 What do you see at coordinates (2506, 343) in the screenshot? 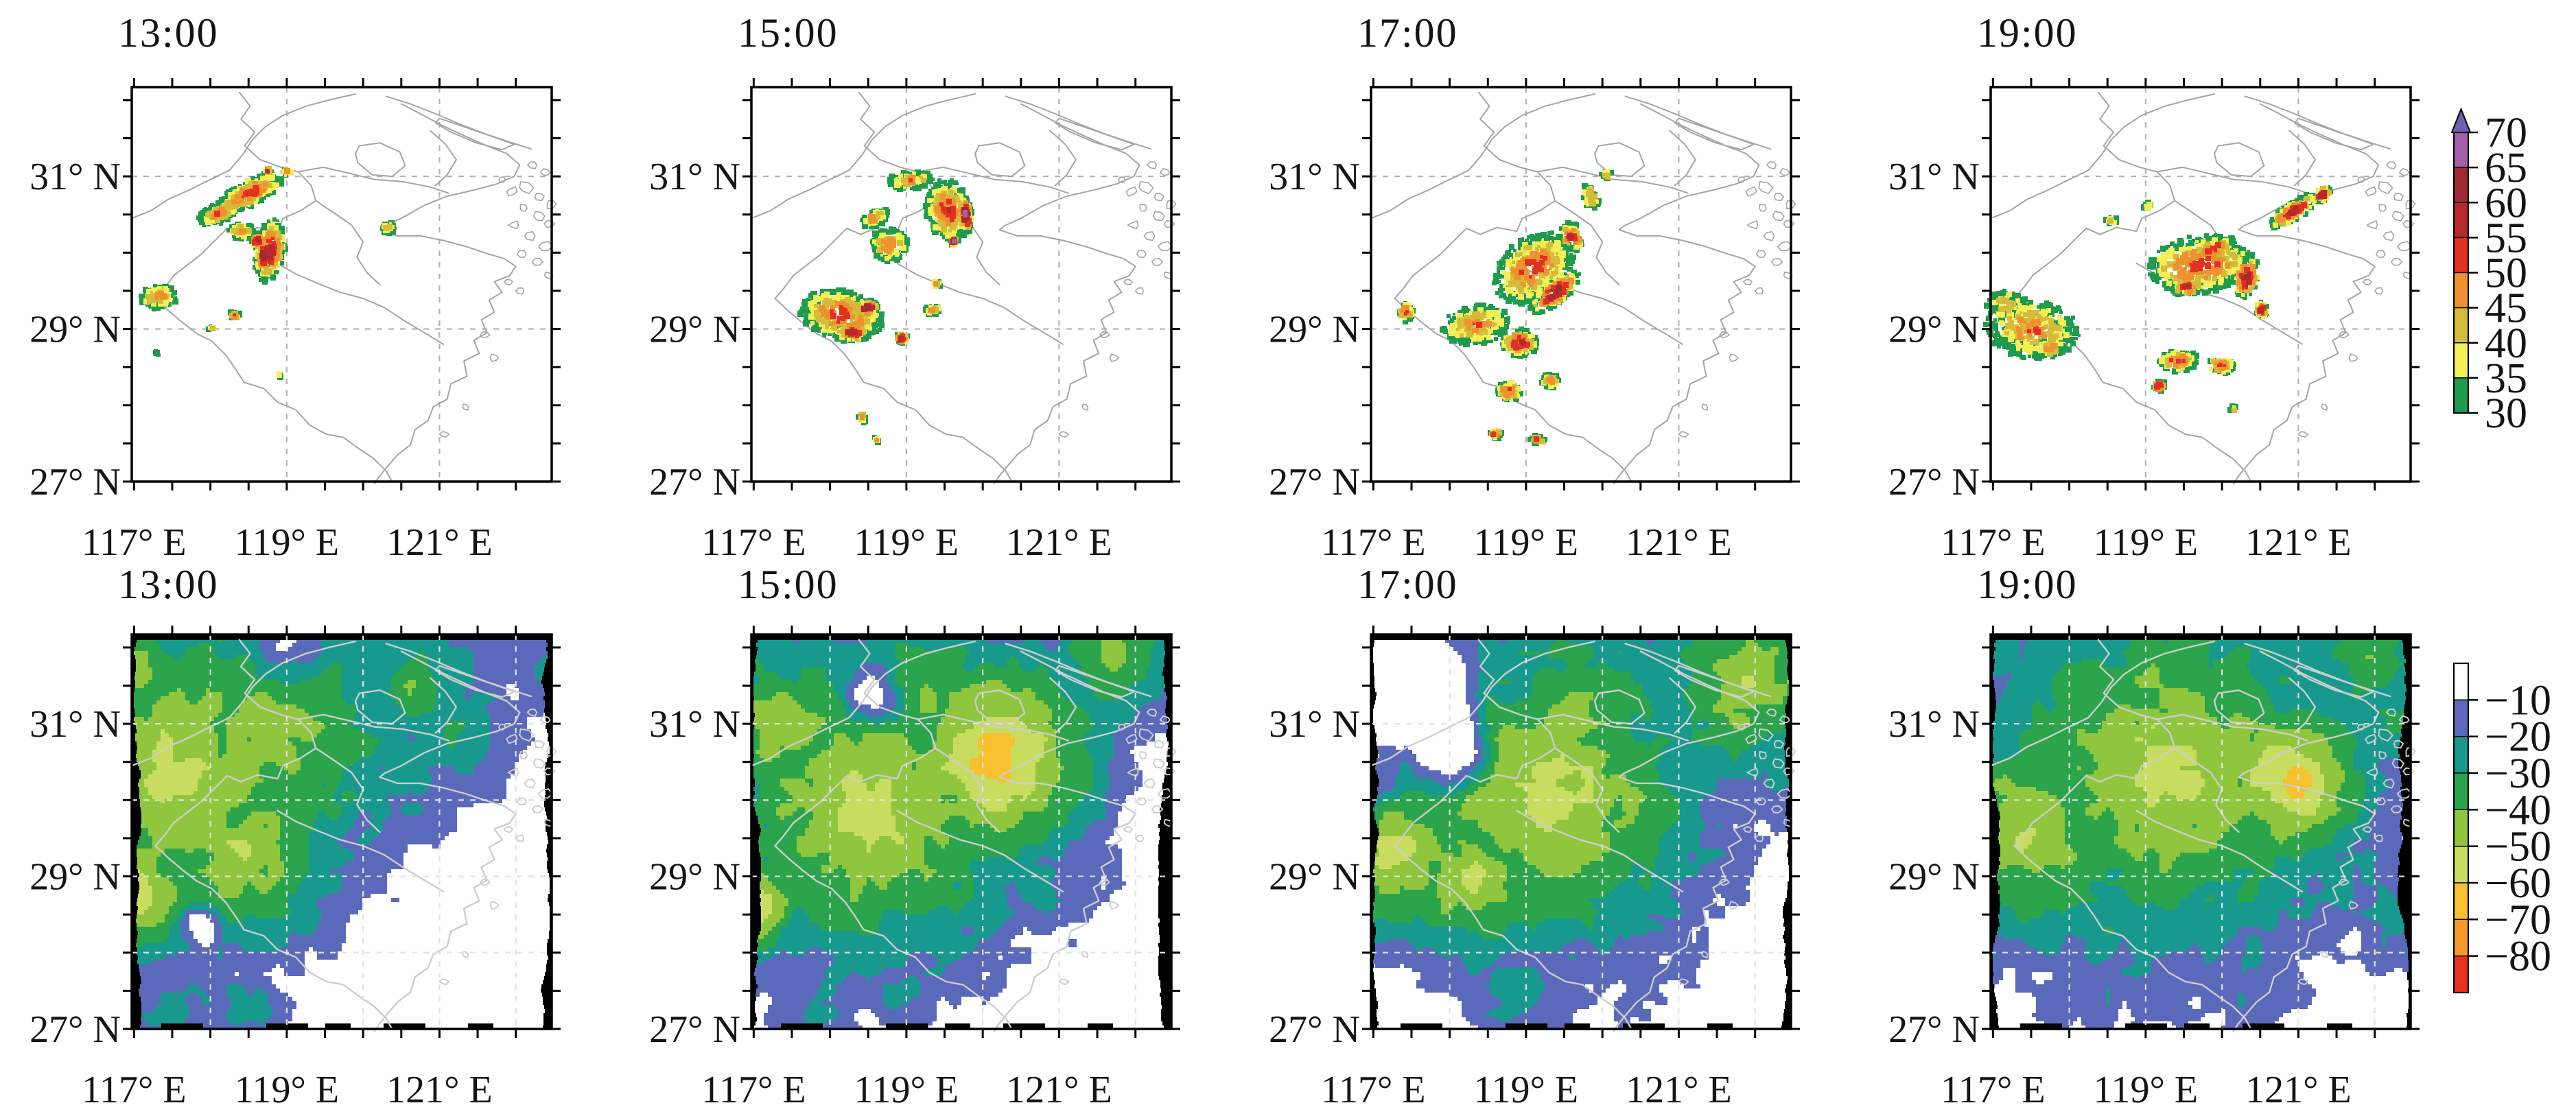
I see `colorbar-tick-label: 40` at bounding box center [2506, 343].